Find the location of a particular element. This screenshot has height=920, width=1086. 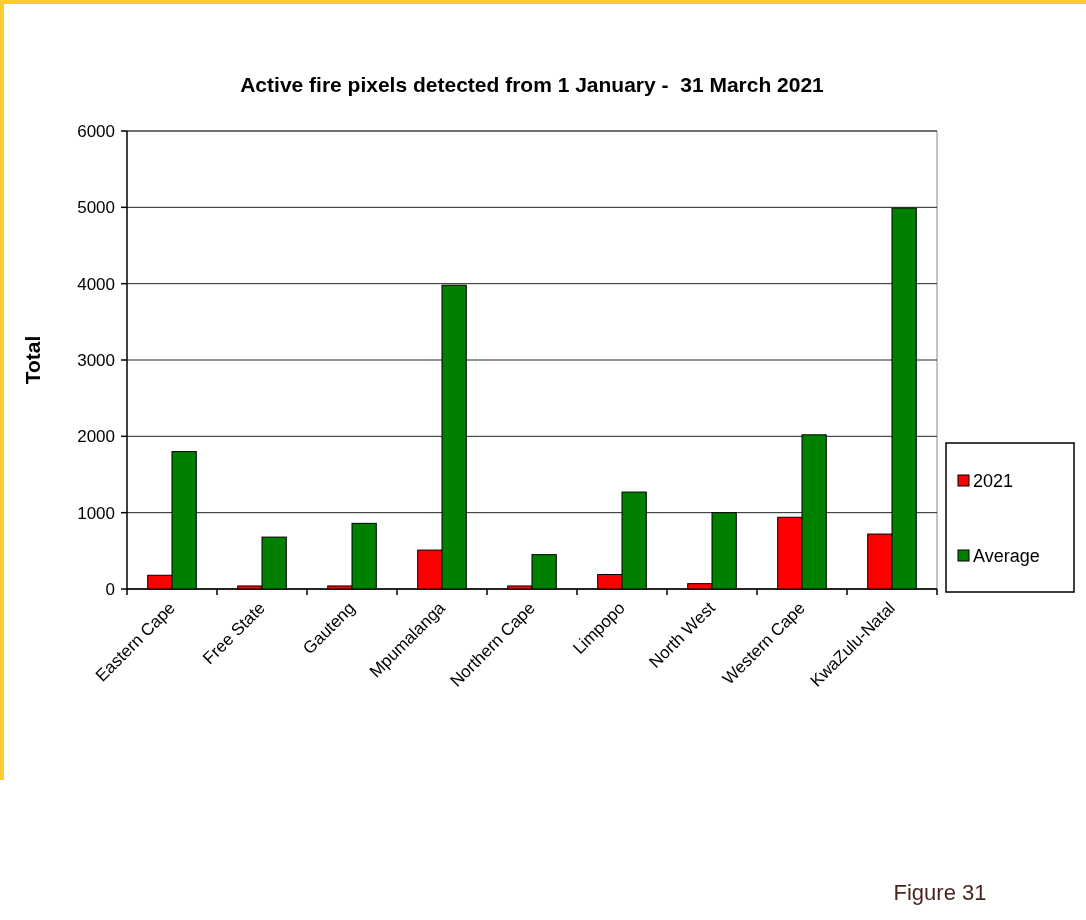

chart-title: Active fire pixels detected from 1 January - 31 March 2021 is located at coordinates (532, 84).